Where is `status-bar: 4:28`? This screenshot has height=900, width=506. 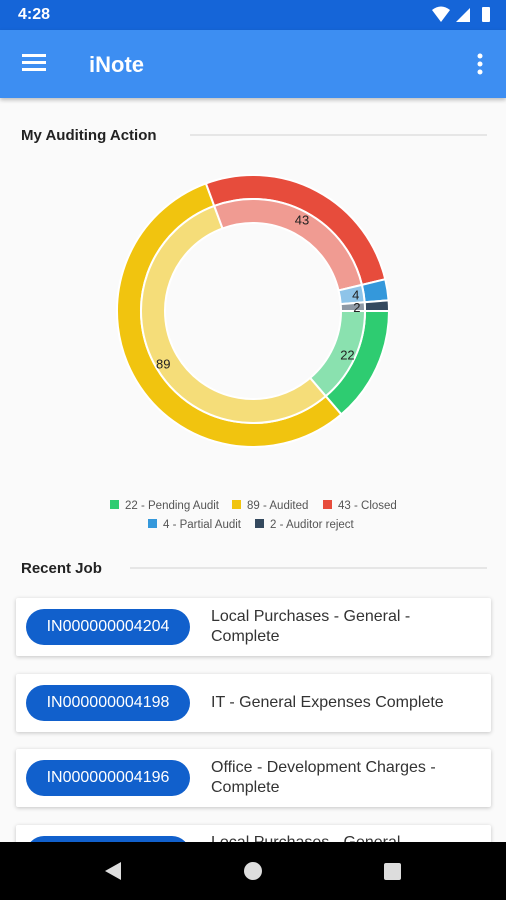
status-bar: 4:28 is located at coordinates (253, 15).